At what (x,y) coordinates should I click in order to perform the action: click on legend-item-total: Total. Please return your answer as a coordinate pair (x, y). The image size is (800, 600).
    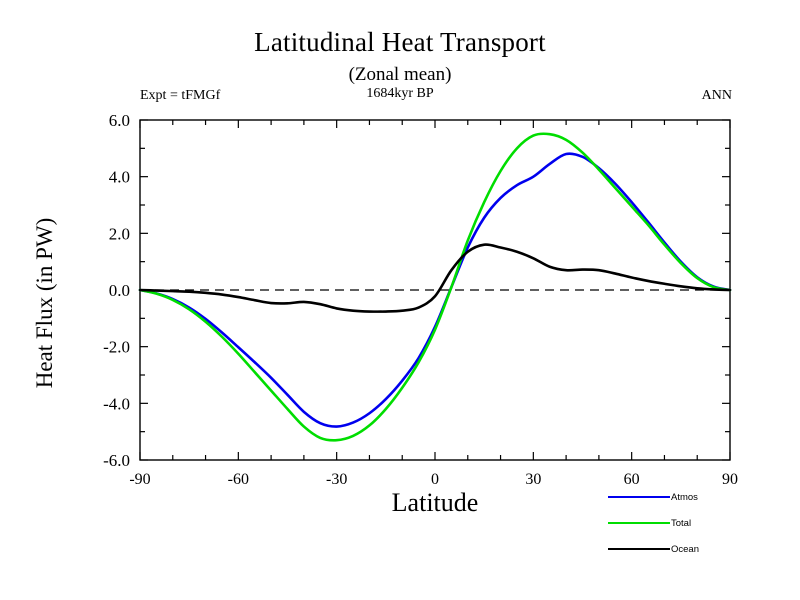
    Looking at the image, I should click on (698, 523).